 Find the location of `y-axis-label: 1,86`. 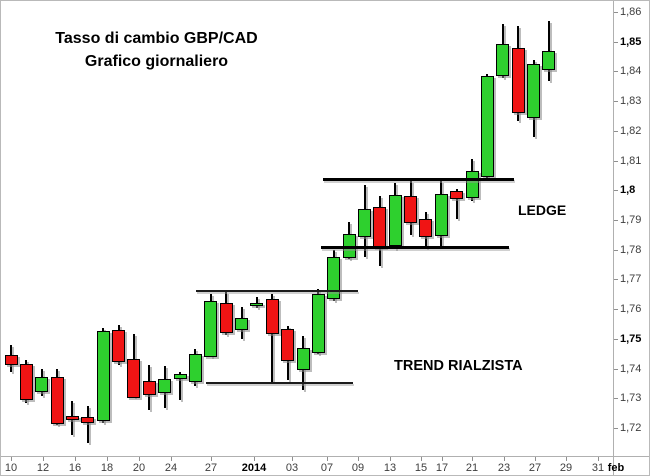

y-axis-label: 1,86 is located at coordinates (631, 12).